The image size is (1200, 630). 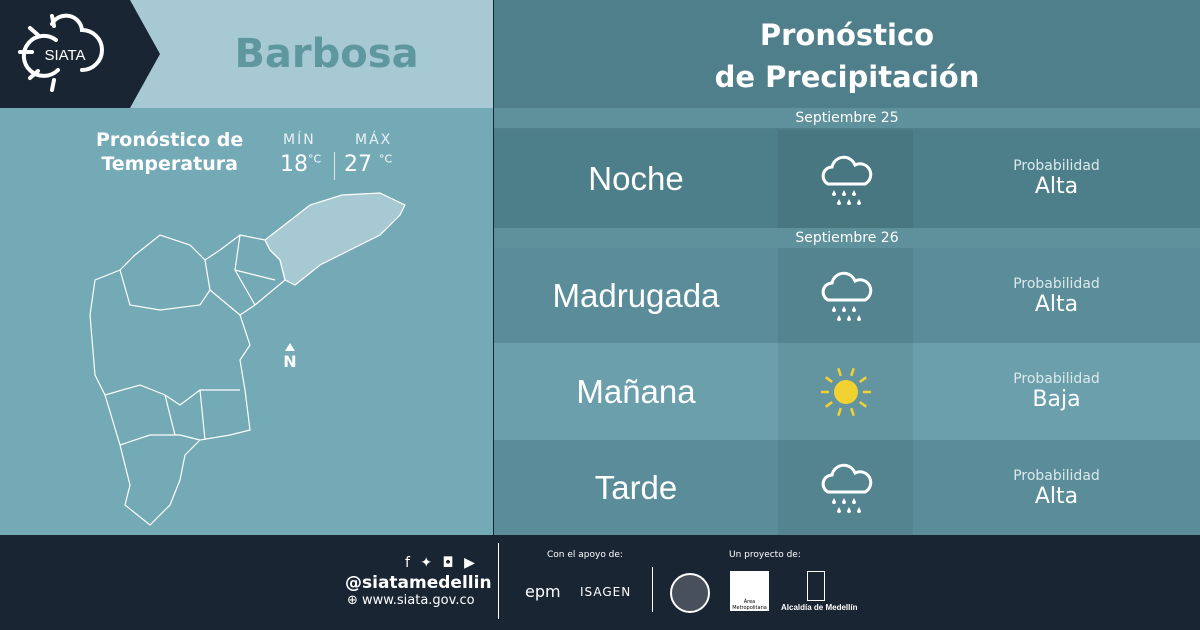 I want to click on title-line: Pronóstico de, so click(x=170, y=140).